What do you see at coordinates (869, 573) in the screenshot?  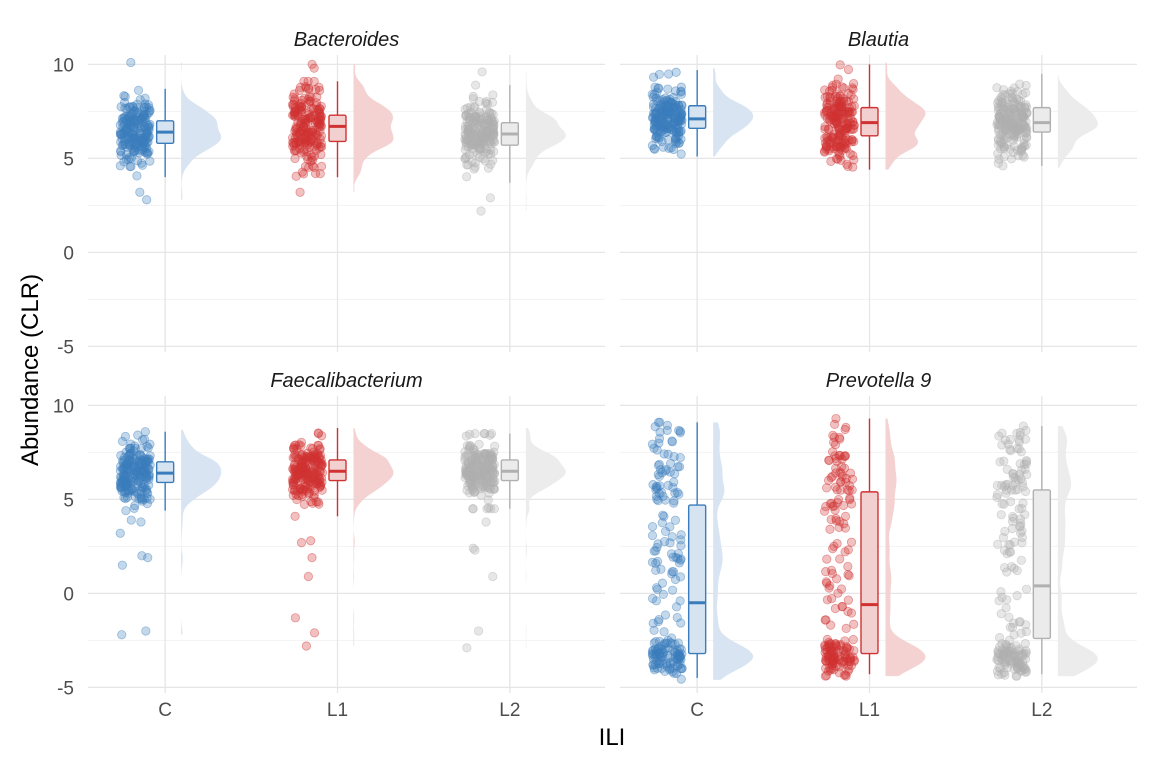 I see `box` at bounding box center [869, 573].